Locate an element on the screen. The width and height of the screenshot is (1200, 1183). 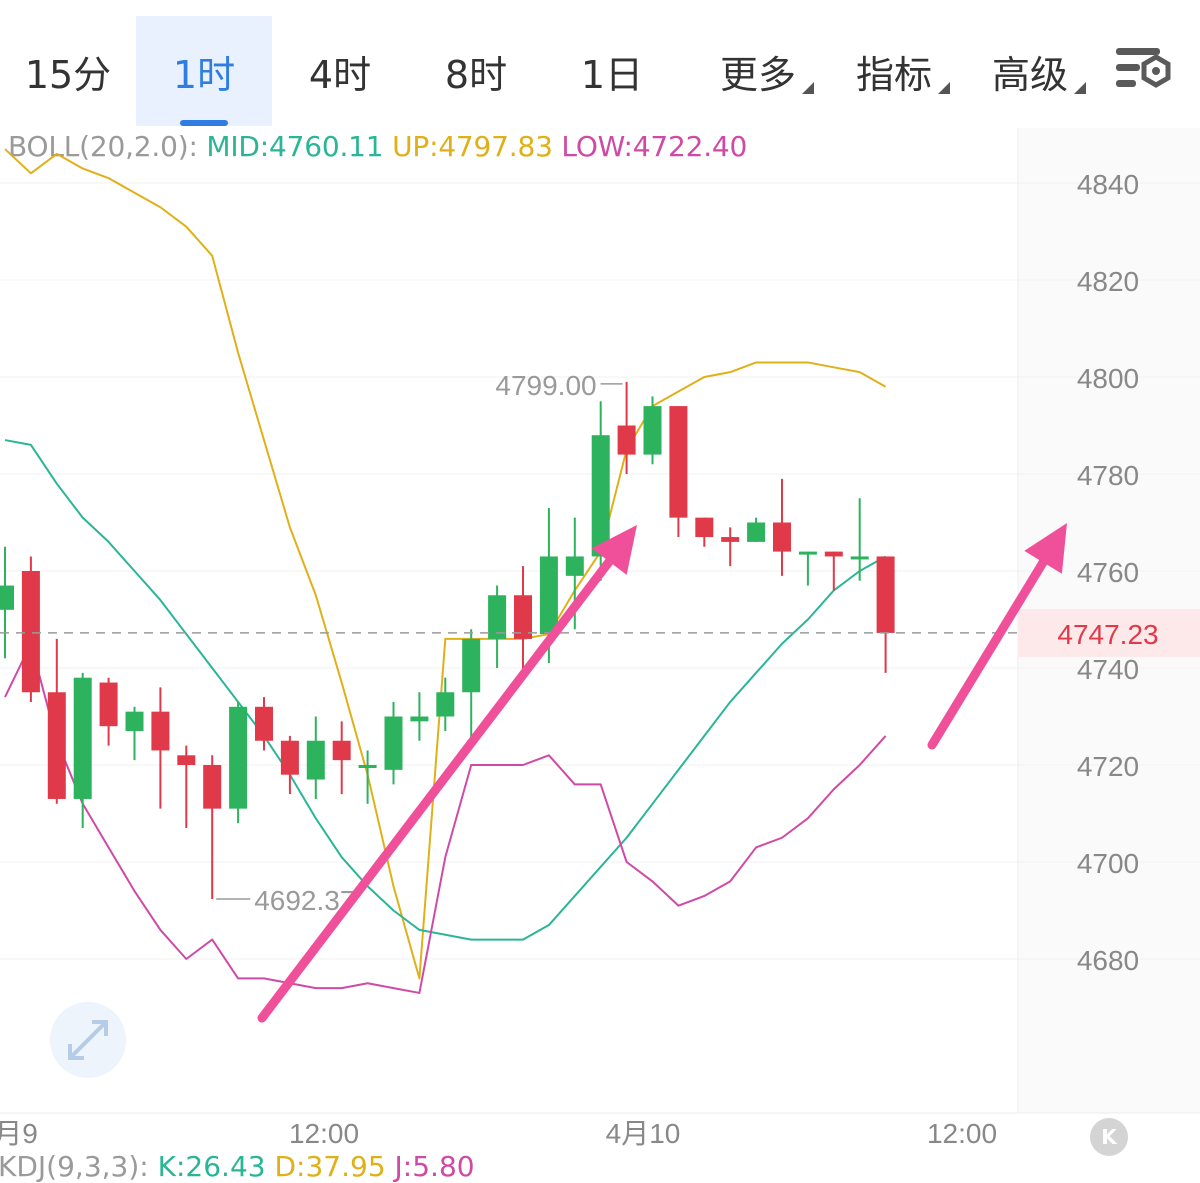
timeframe-toolbar: 15分 1时 4时 8时 1日 更多 指标 高级 is located at coordinates (600, 64).